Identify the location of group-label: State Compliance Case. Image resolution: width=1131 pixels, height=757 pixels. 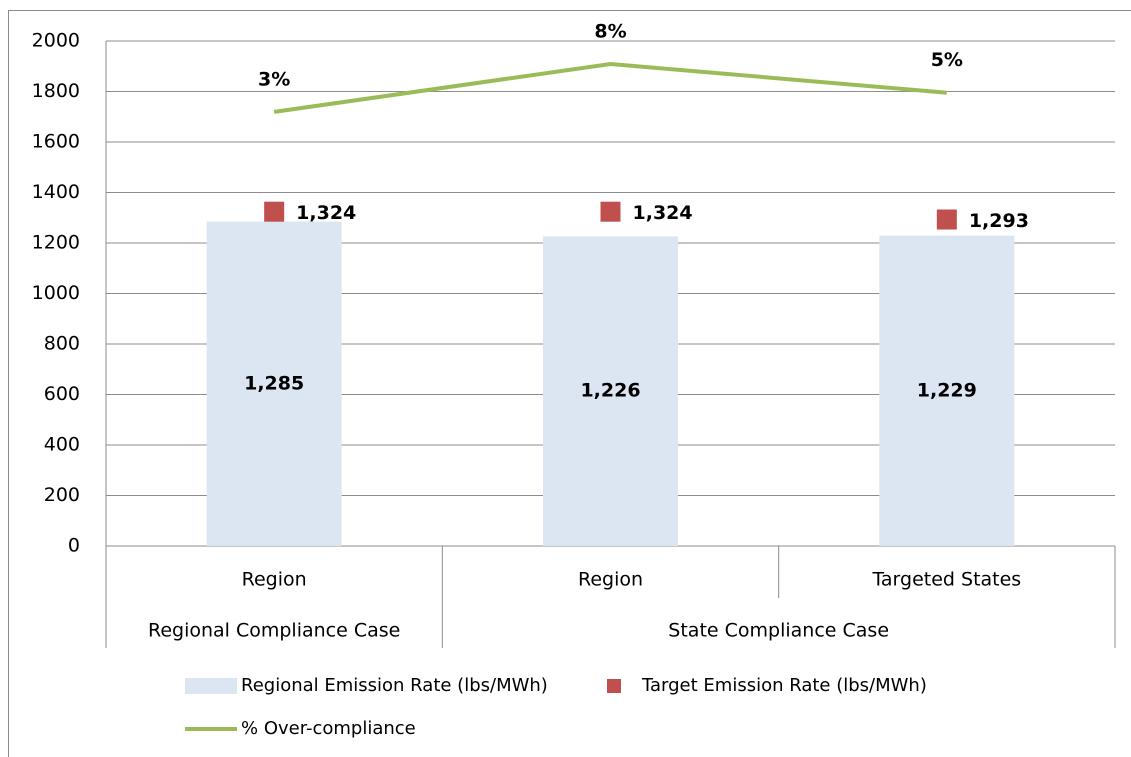
(778, 631).